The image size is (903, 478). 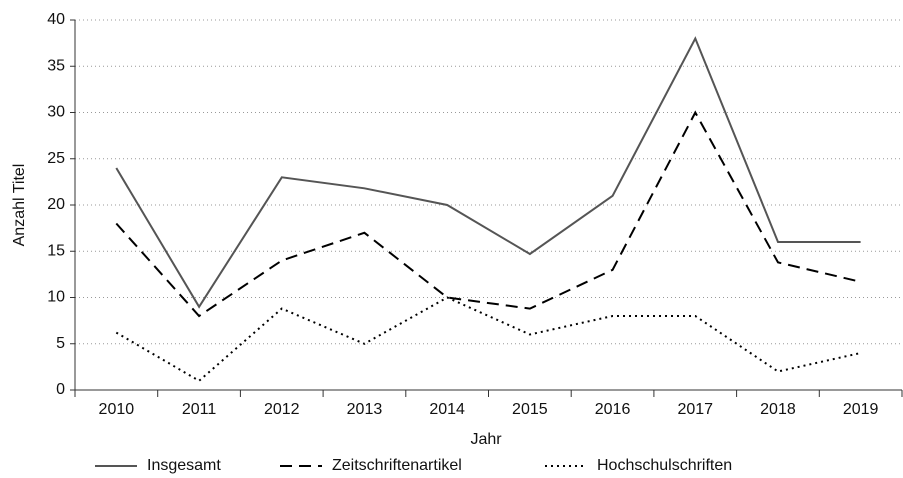 What do you see at coordinates (365, 409) in the screenshot?
I see `x-tick-label: 2013` at bounding box center [365, 409].